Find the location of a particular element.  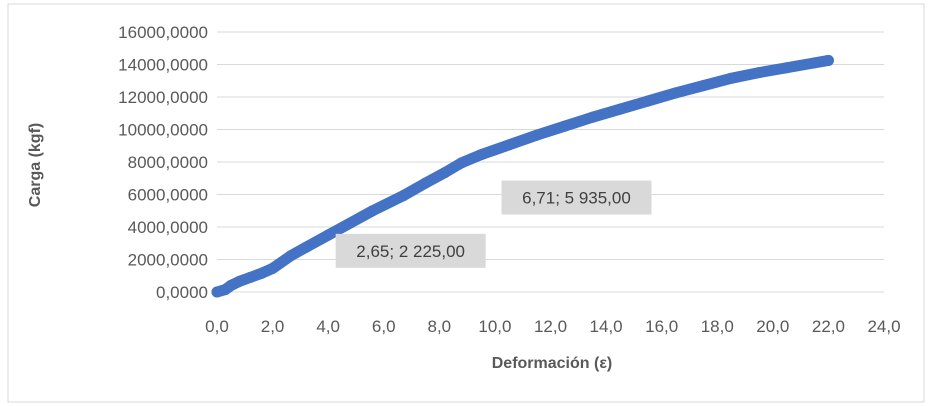

x-tick-label: 18,0 is located at coordinates (717, 326).